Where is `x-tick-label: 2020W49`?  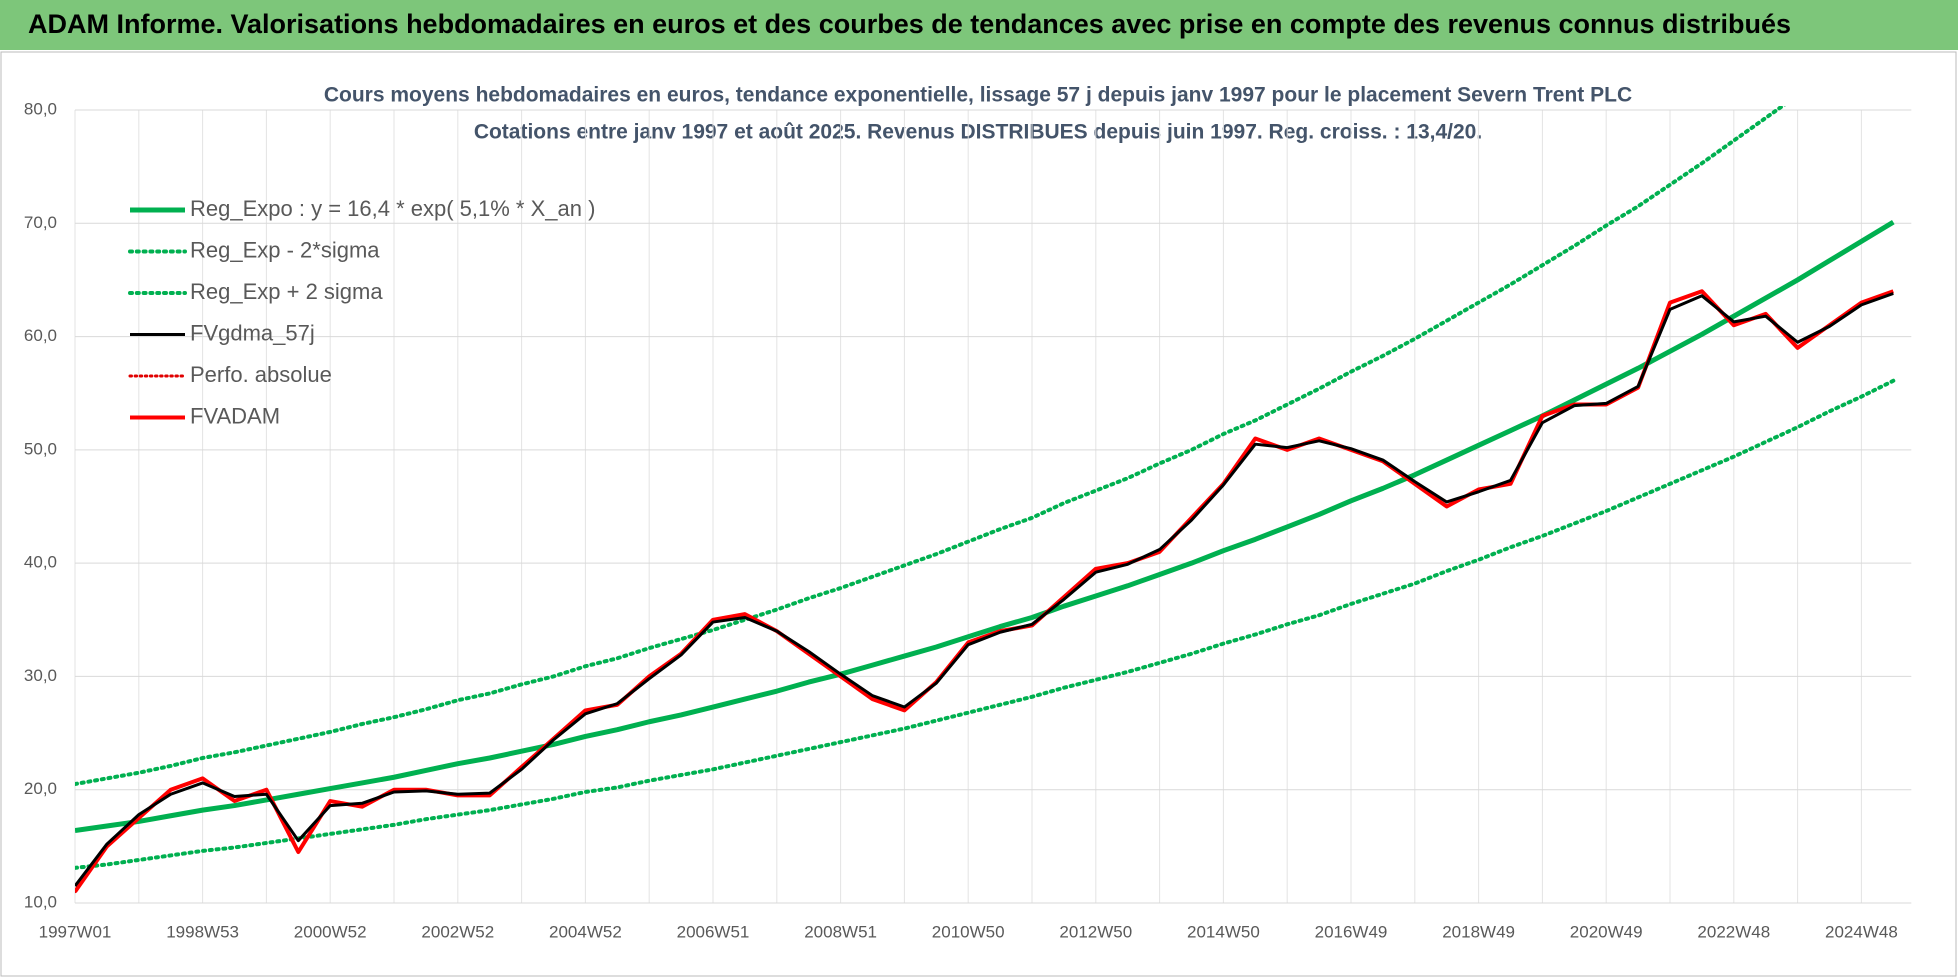
x-tick-label: 2020W49 is located at coordinates (1606, 931).